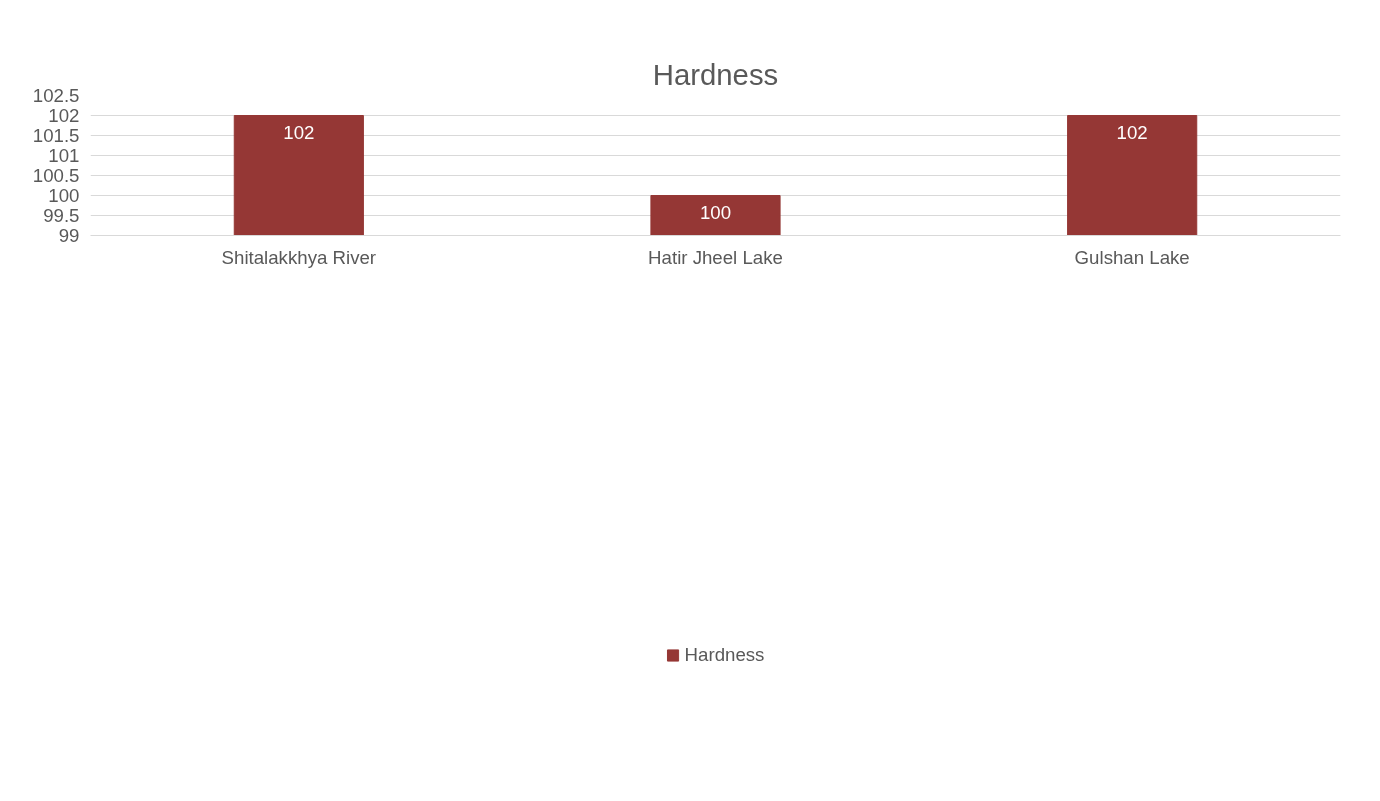 This screenshot has width=1380, height=801. Describe the element at coordinates (61, 215) in the screenshot. I see `y-tick-label: 99.5` at that location.